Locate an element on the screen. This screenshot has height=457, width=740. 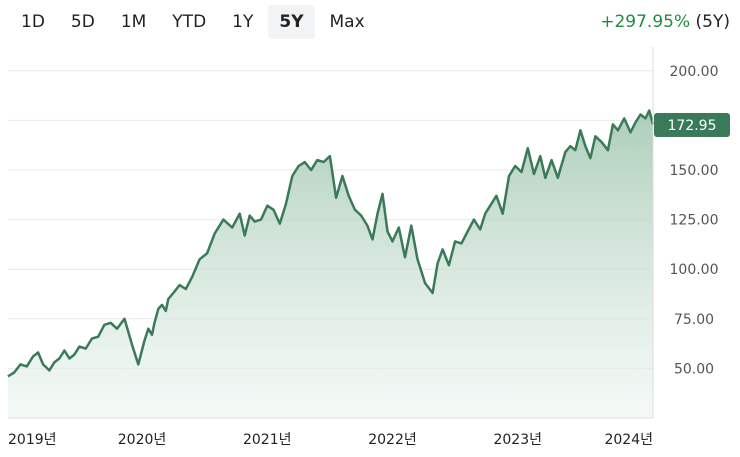
range-selector: 1D 5D 1M YTD 1Y 5Y Max is located at coordinates (195, 22).